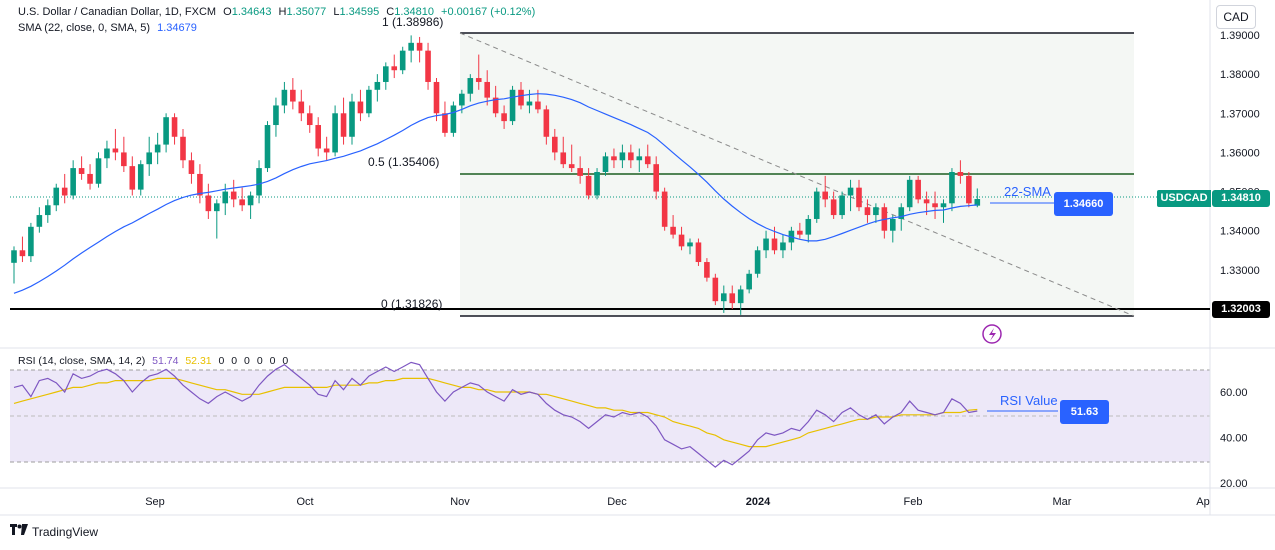  I want to click on sma-annotation: 22-SMA, so click(1027, 191).